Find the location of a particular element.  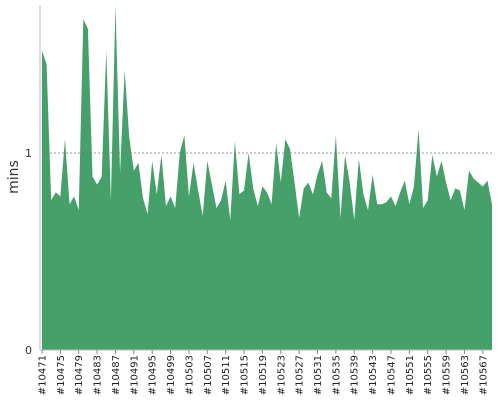

x-tick-label: #10523 is located at coordinates (281, 375).